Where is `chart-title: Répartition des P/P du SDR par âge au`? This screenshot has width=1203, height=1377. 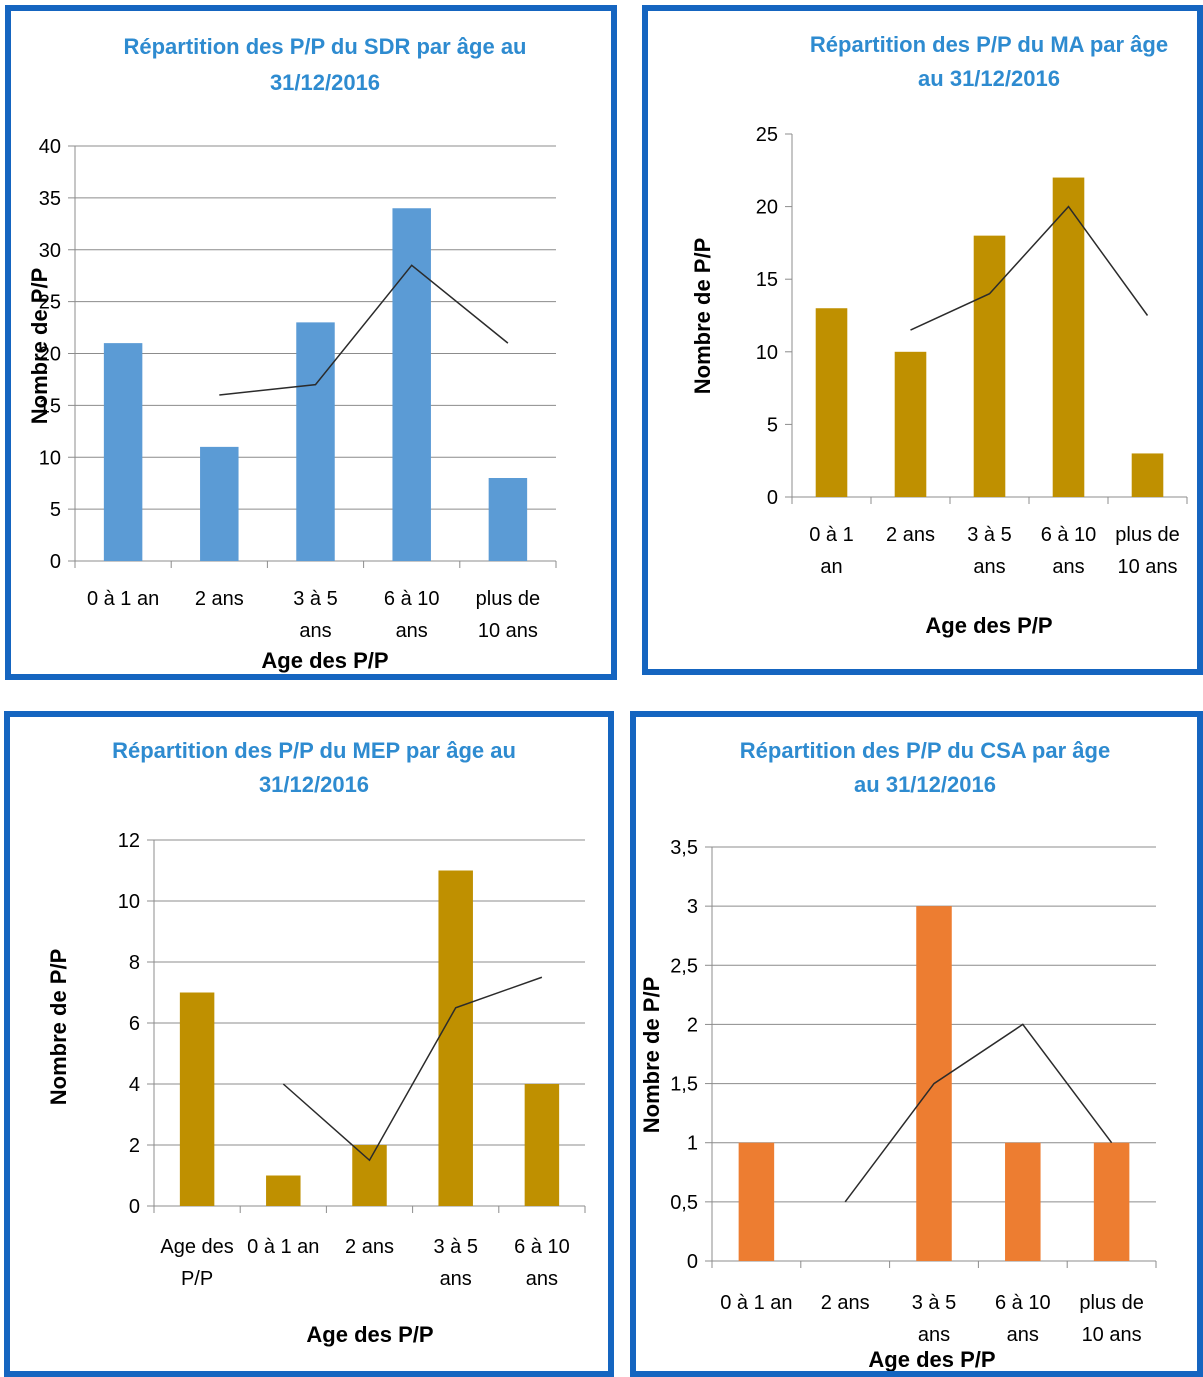
chart-title: Répartition des P/P du SDR par âge au is located at coordinates (324, 46).